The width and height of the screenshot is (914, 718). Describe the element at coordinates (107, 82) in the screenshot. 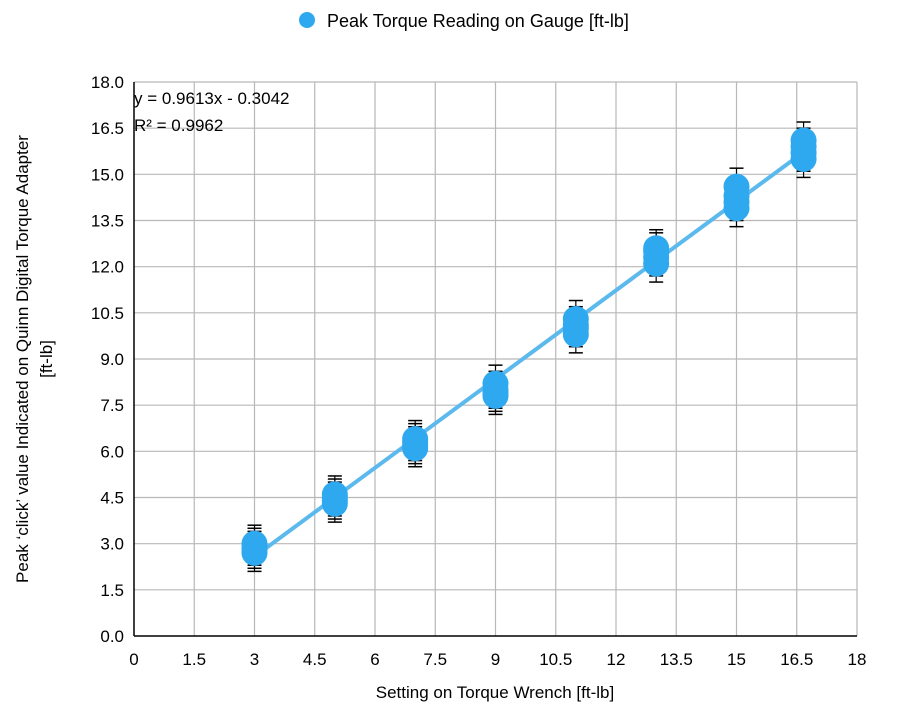

I see `y-tick-label: 18.0` at that location.